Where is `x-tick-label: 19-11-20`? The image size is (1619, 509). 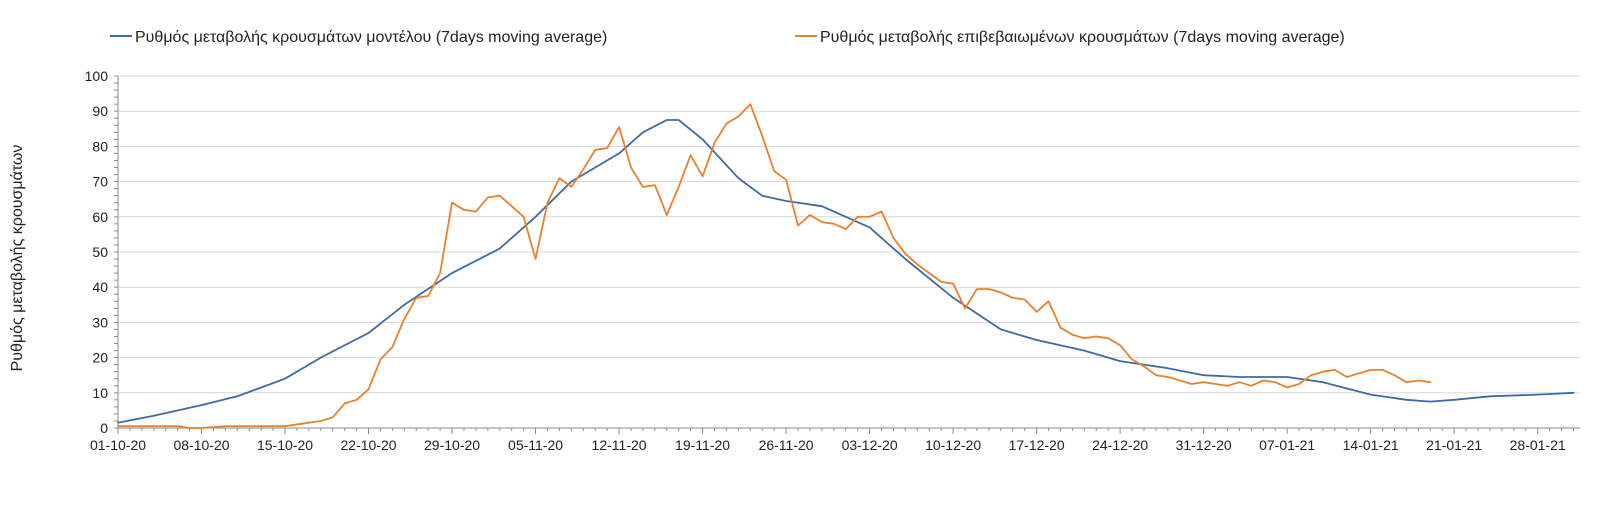 x-tick-label: 19-11-20 is located at coordinates (702, 445).